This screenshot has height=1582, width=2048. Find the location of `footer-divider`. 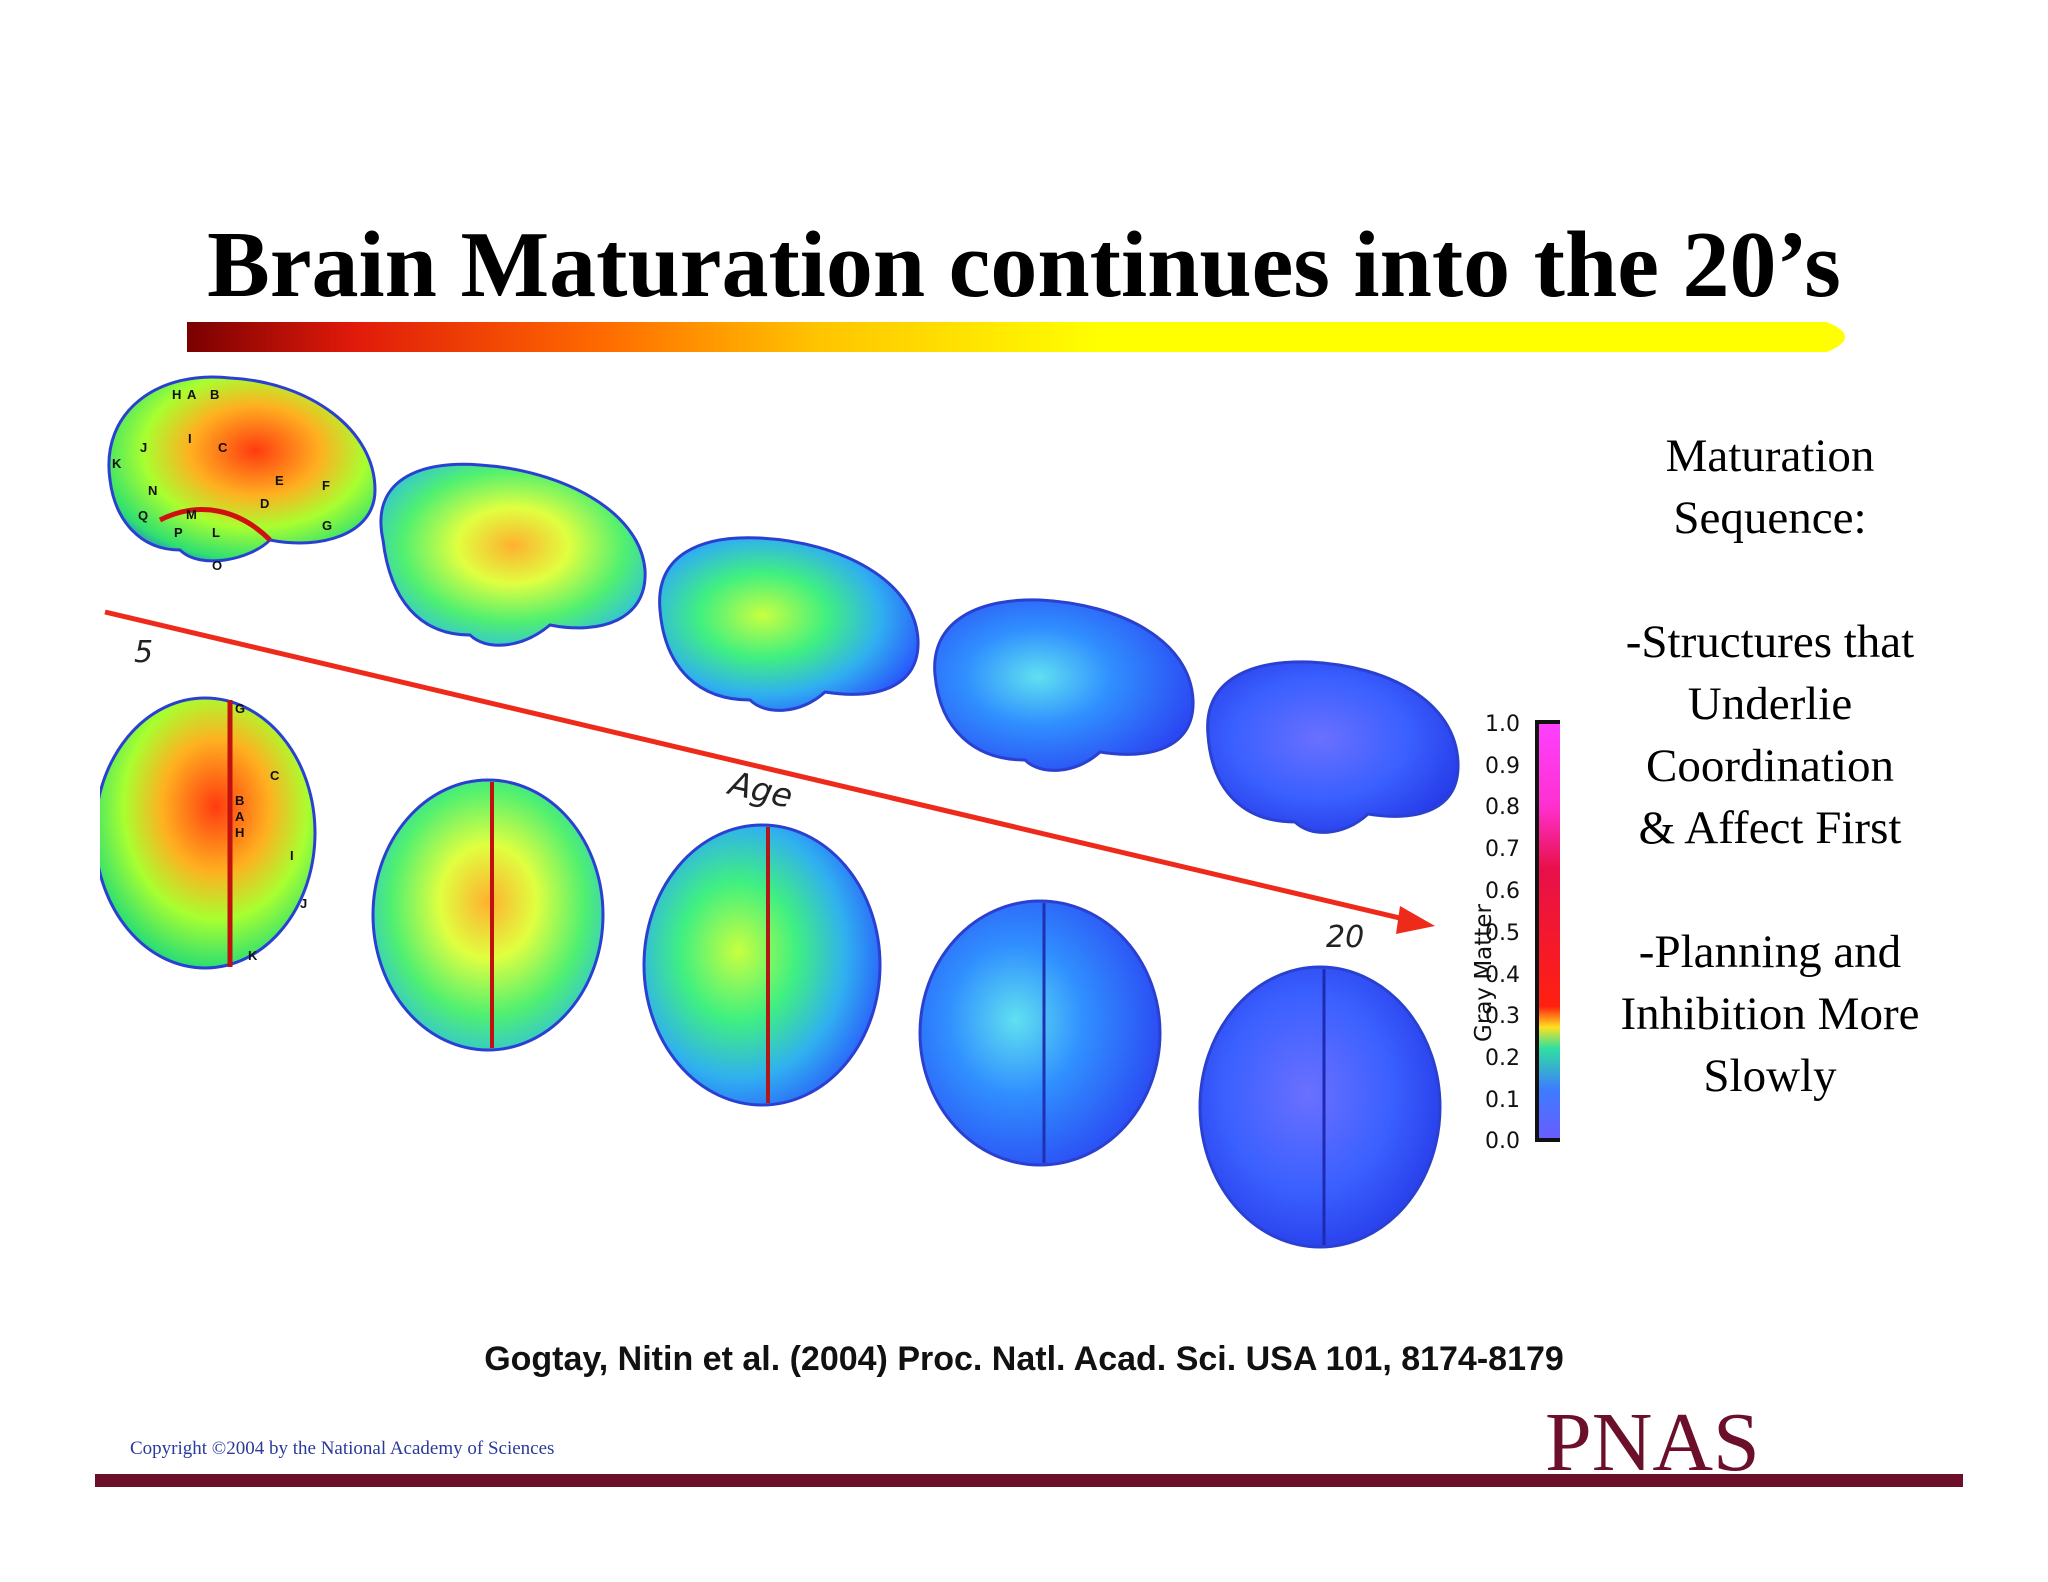

footer-divider is located at coordinates (1029, 1480).